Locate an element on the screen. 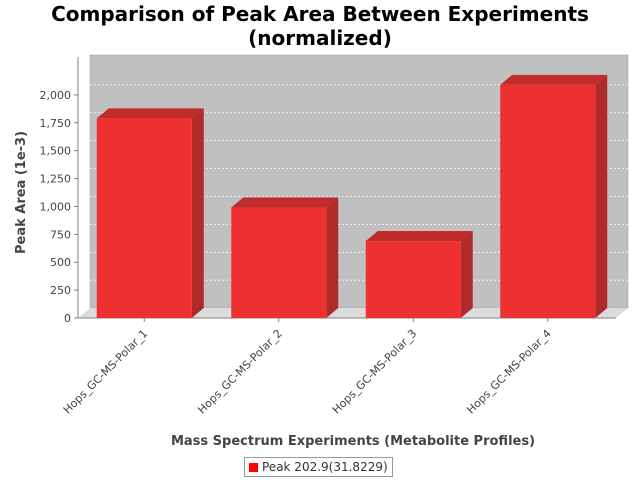 Image resolution: width=640 pixels, height=480 pixels. chart-title-line-2: (normalized) is located at coordinates (320, 38).